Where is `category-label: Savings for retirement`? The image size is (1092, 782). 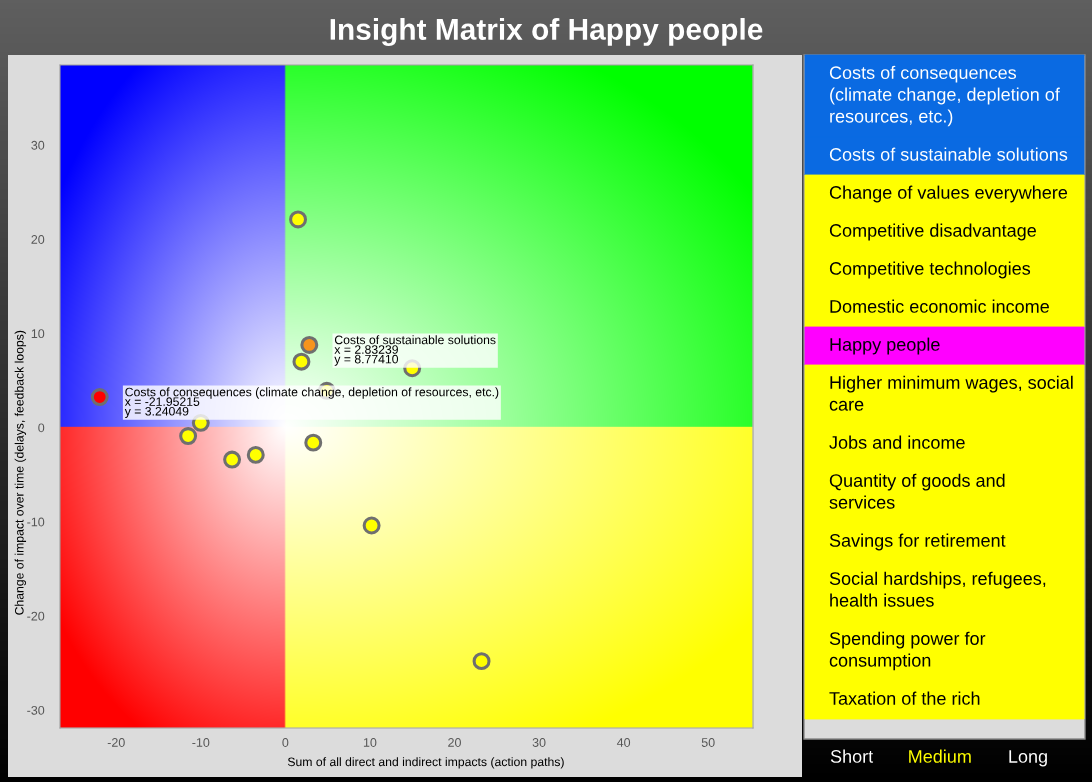
category-label: Savings for retirement is located at coordinates (917, 542).